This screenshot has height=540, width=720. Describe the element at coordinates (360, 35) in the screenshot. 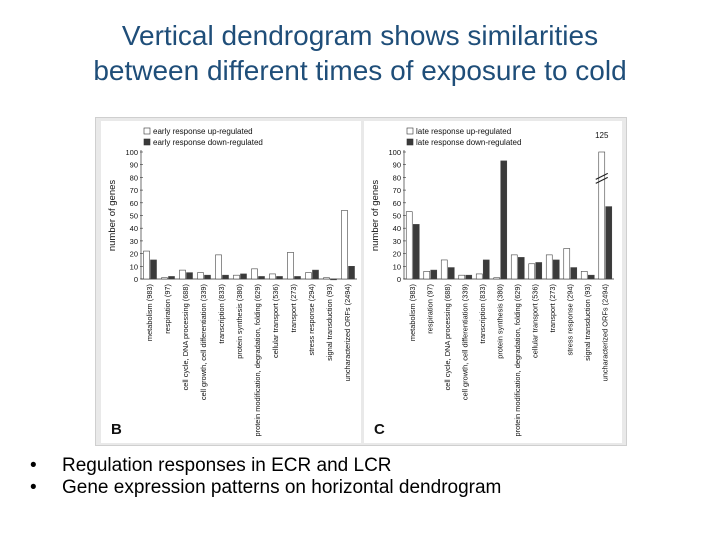

I see `title-line-1: Vertical dendrogram shows similarities` at that location.